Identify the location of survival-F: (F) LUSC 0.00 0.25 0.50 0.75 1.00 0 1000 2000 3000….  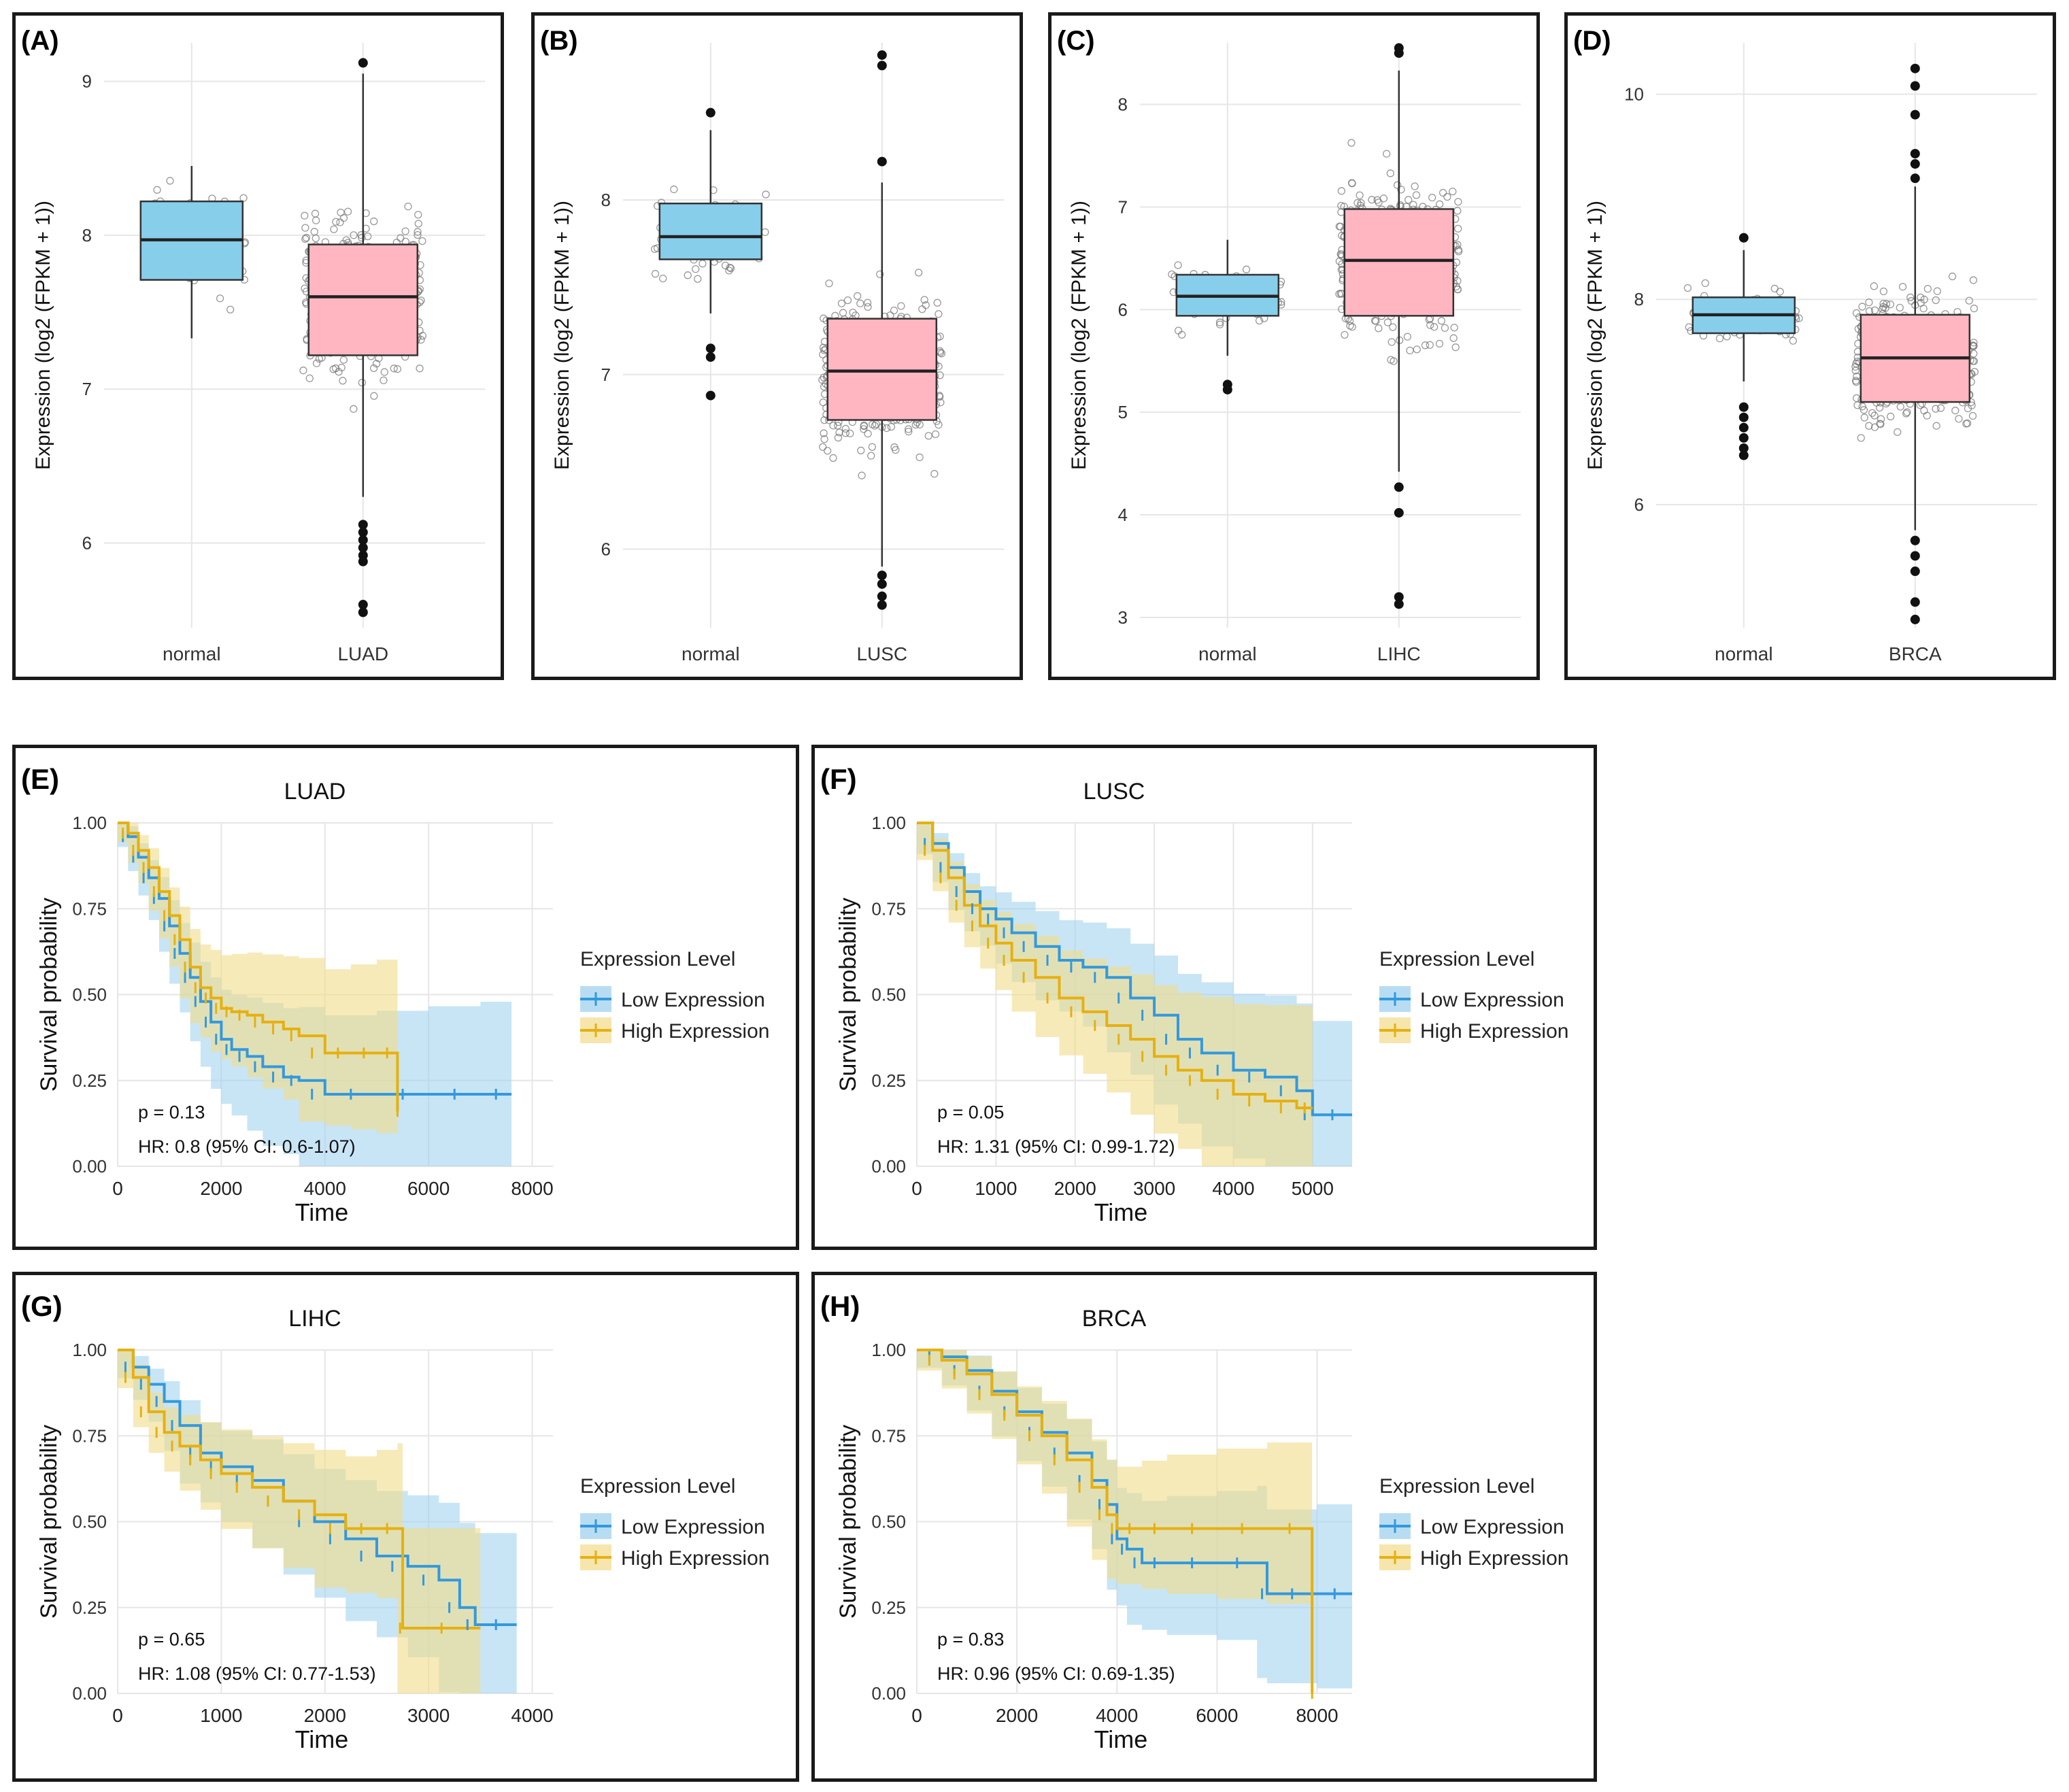
(1194, 995).